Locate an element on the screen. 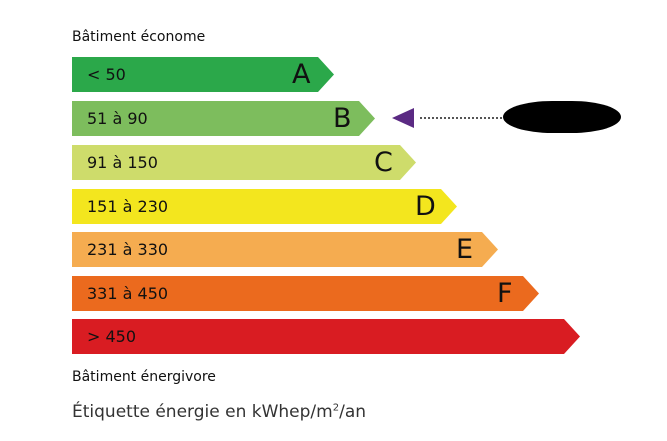 This screenshot has width=667, height=441. energy-class-bar: 231 à 330 E is located at coordinates (285, 249).